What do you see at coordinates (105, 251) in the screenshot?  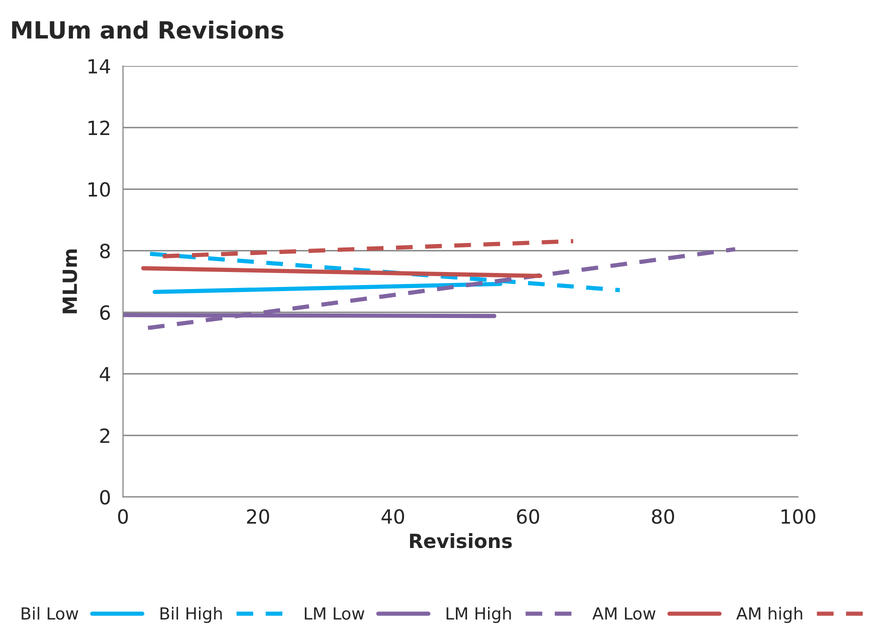 I see `y-tick-label: 8` at bounding box center [105, 251].